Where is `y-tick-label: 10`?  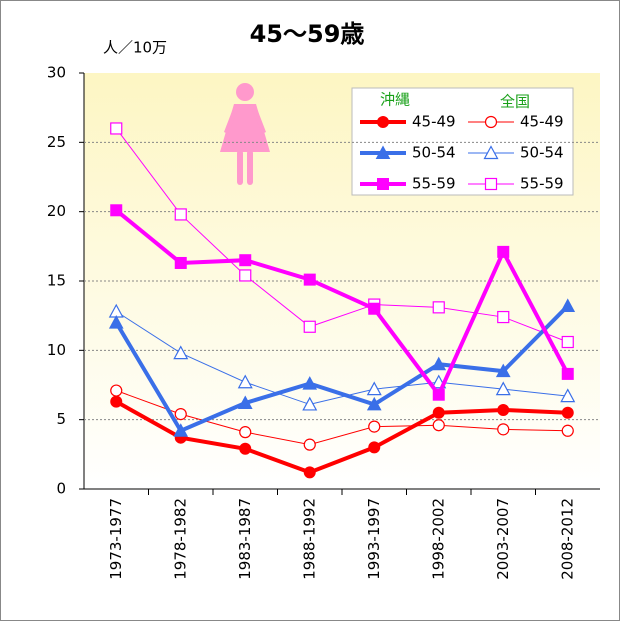 y-tick-label: 10 is located at coordinates (56, 350).